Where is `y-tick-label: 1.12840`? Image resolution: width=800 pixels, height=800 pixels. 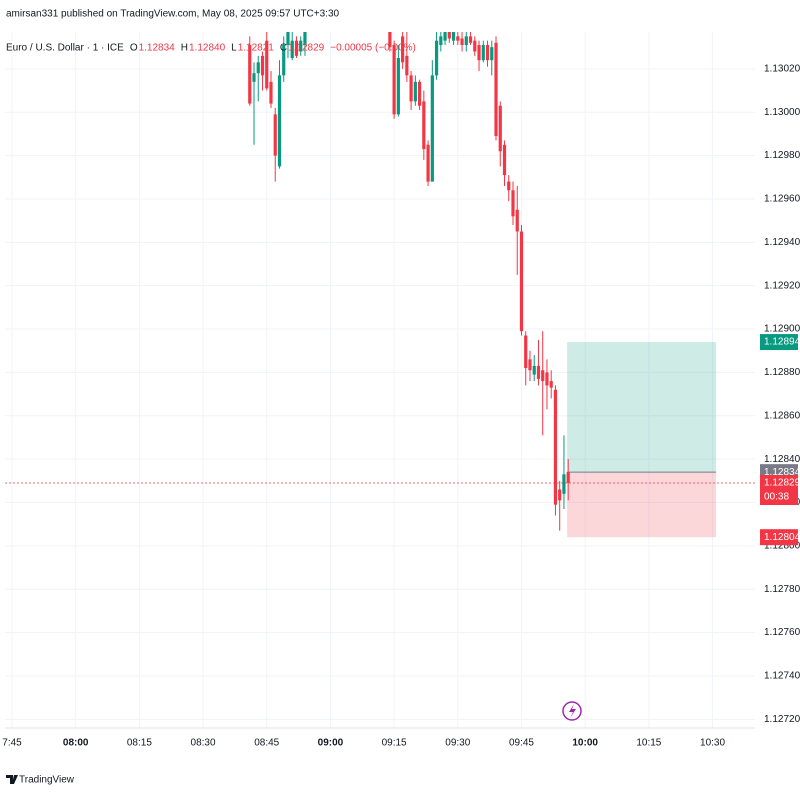 y-tick-label: 1.12840 is located at coordinates (782, 459).